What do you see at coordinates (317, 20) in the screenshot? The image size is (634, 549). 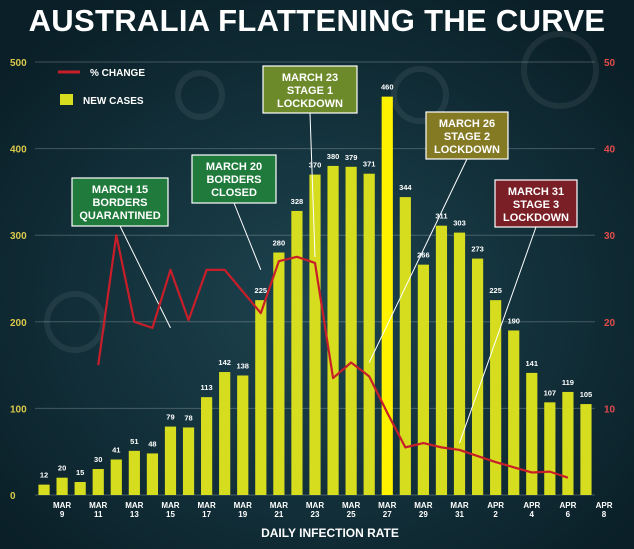 I see `chart-title: AUSTRALIA FLATTENING THE CURVE` at bounding box center [317, 20].